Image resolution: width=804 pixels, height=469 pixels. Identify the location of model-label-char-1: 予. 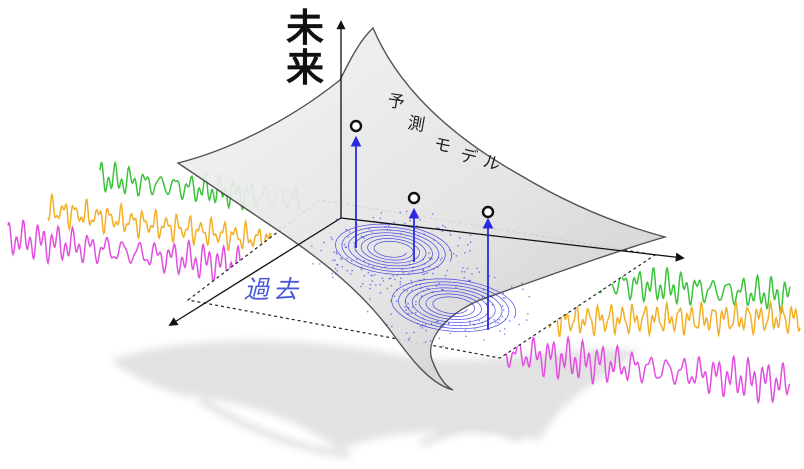
(396, 102).